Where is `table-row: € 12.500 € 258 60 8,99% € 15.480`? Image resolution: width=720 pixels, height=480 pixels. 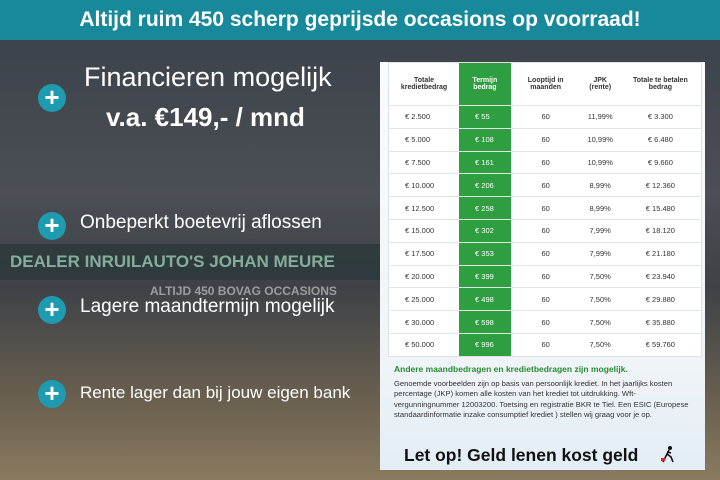
table-row: € 12.500 € 258 60 8,99% € 15.480 is located at coordinates (545, 208).